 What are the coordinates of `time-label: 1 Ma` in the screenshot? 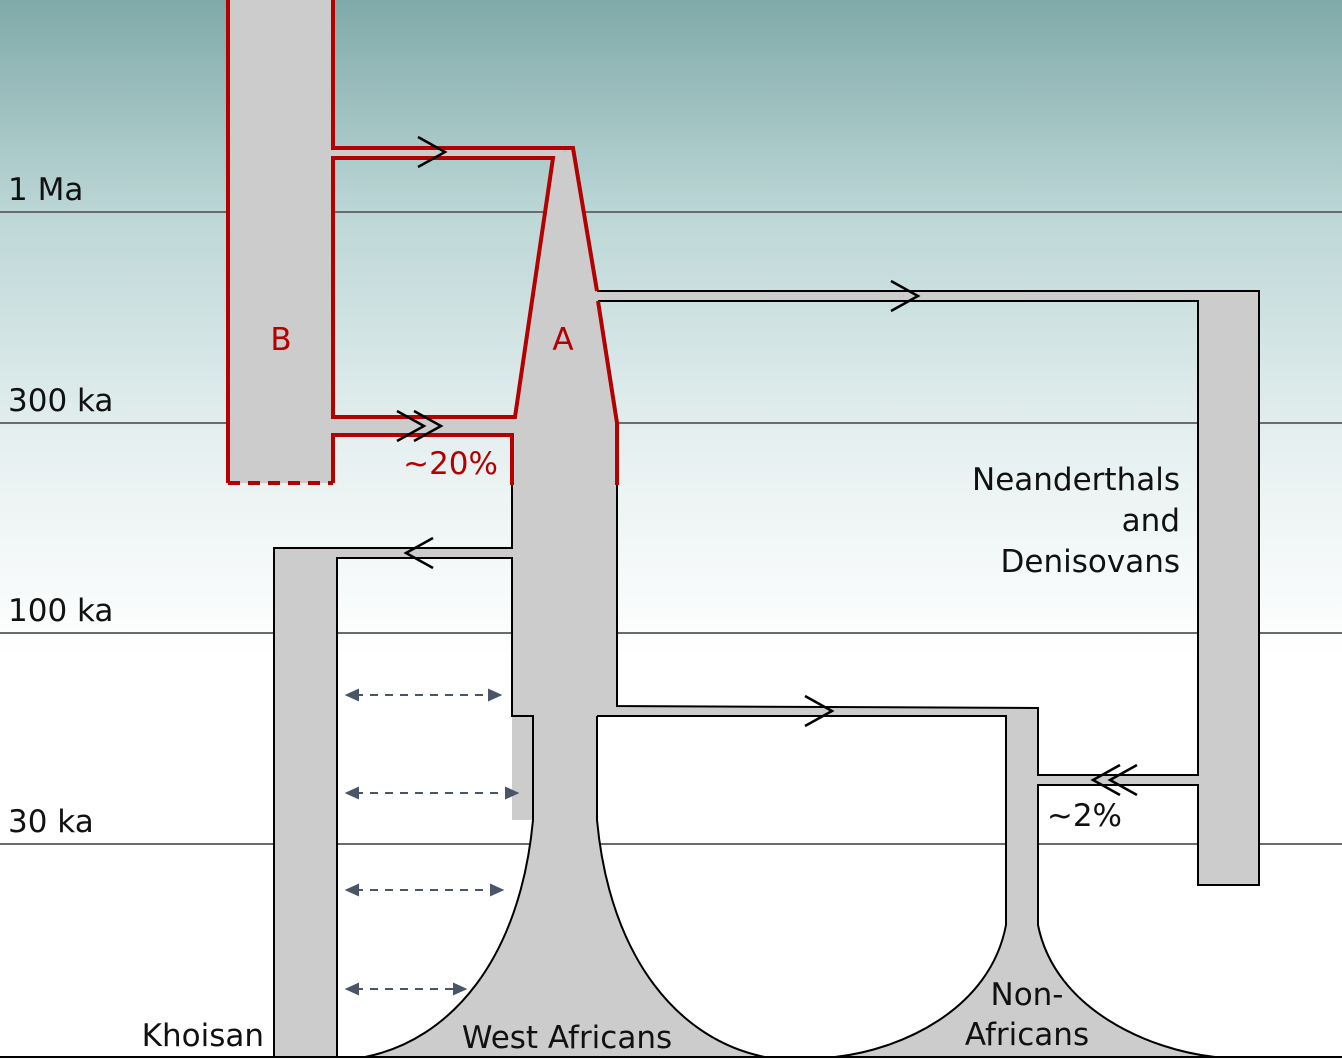 It's located at (45, 190).